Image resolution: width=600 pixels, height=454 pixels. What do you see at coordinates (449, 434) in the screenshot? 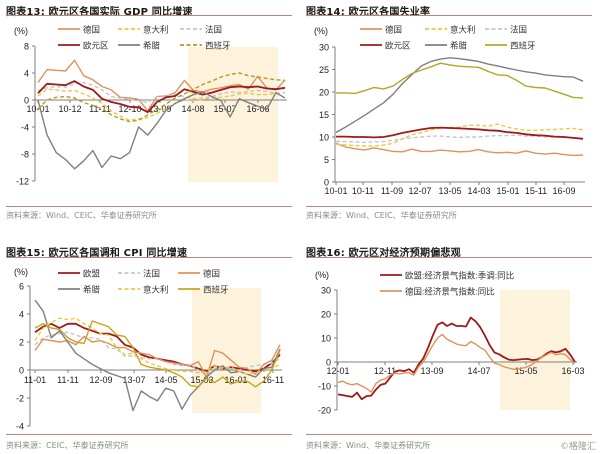
I see `figure-16-source-rule` at bounding box center [449, 434].